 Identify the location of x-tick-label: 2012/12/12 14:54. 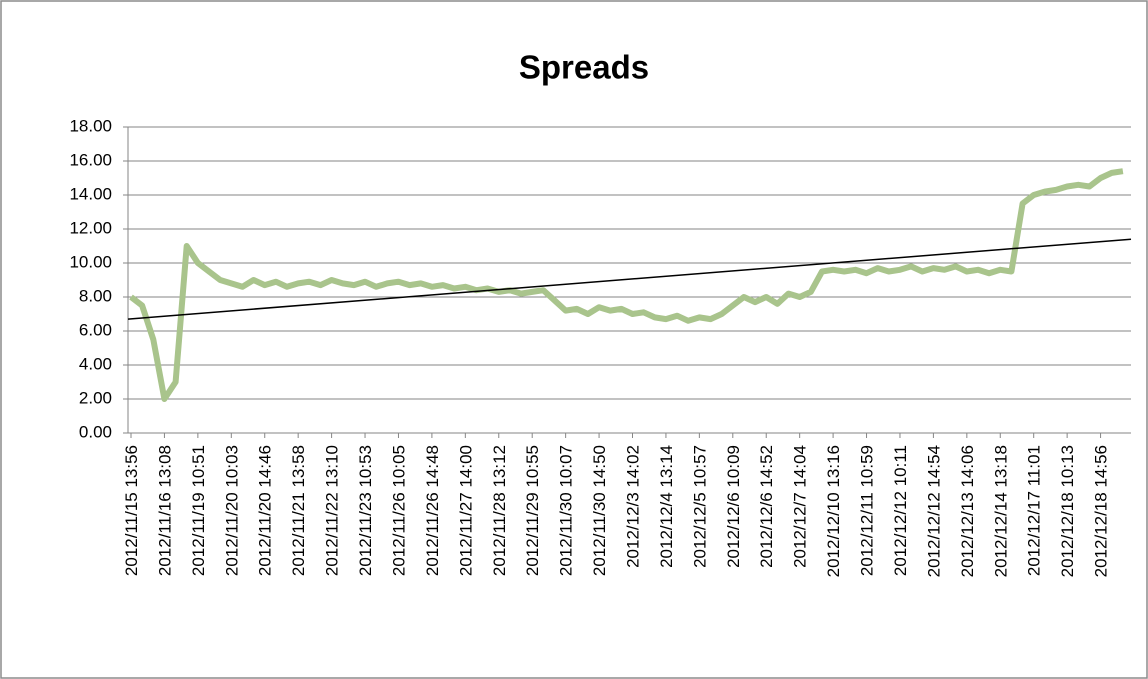
(933, 511).